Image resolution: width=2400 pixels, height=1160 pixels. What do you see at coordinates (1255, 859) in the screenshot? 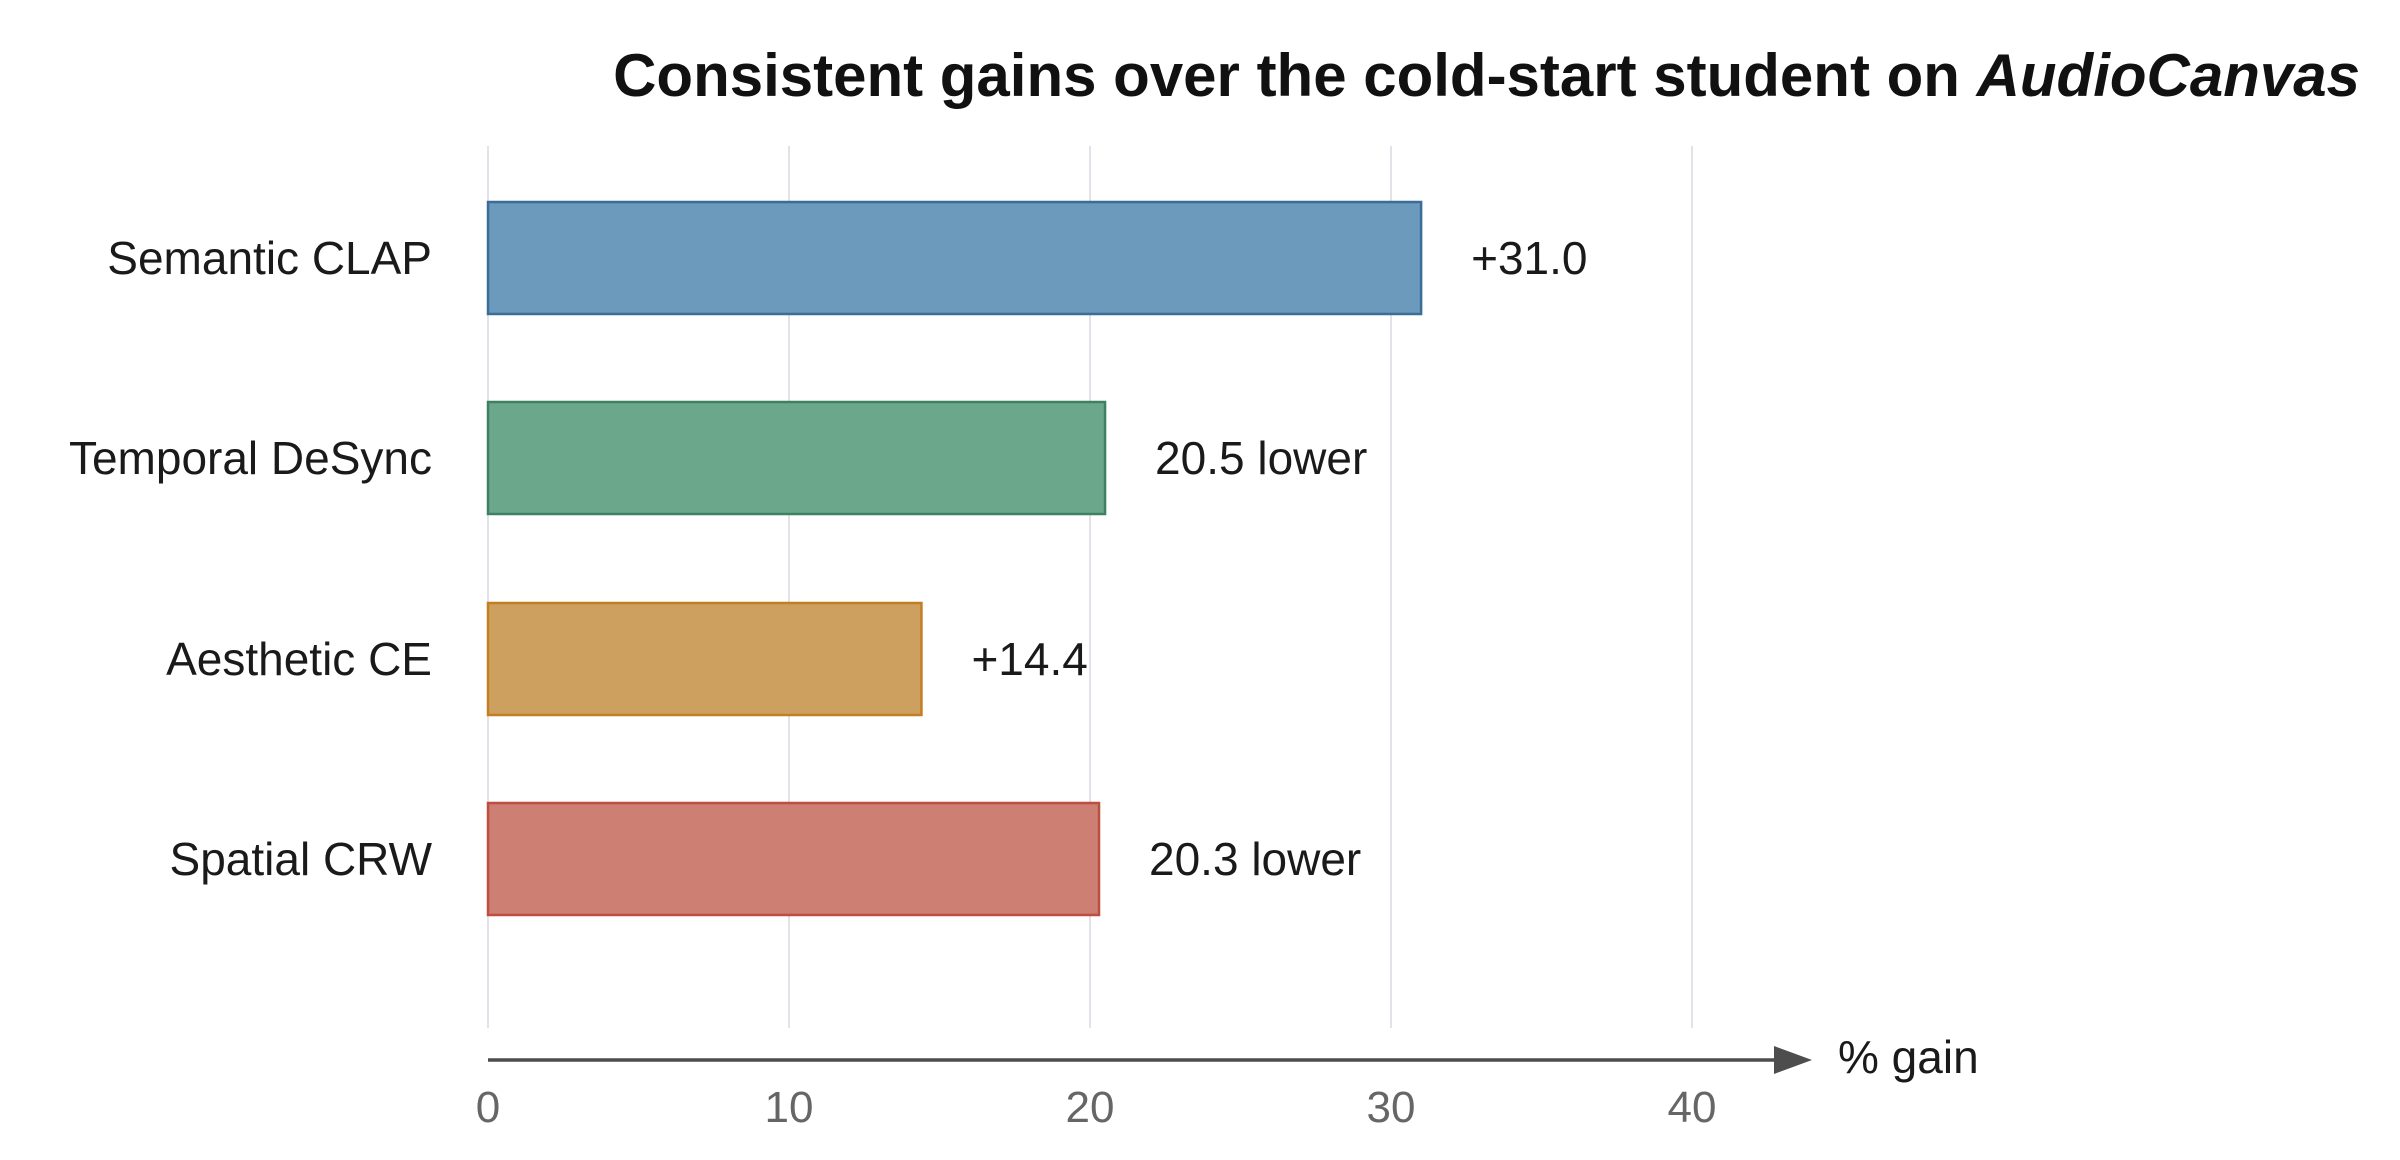
I see `data-label: 20.3 lower` at bounding box center [1255, 859].